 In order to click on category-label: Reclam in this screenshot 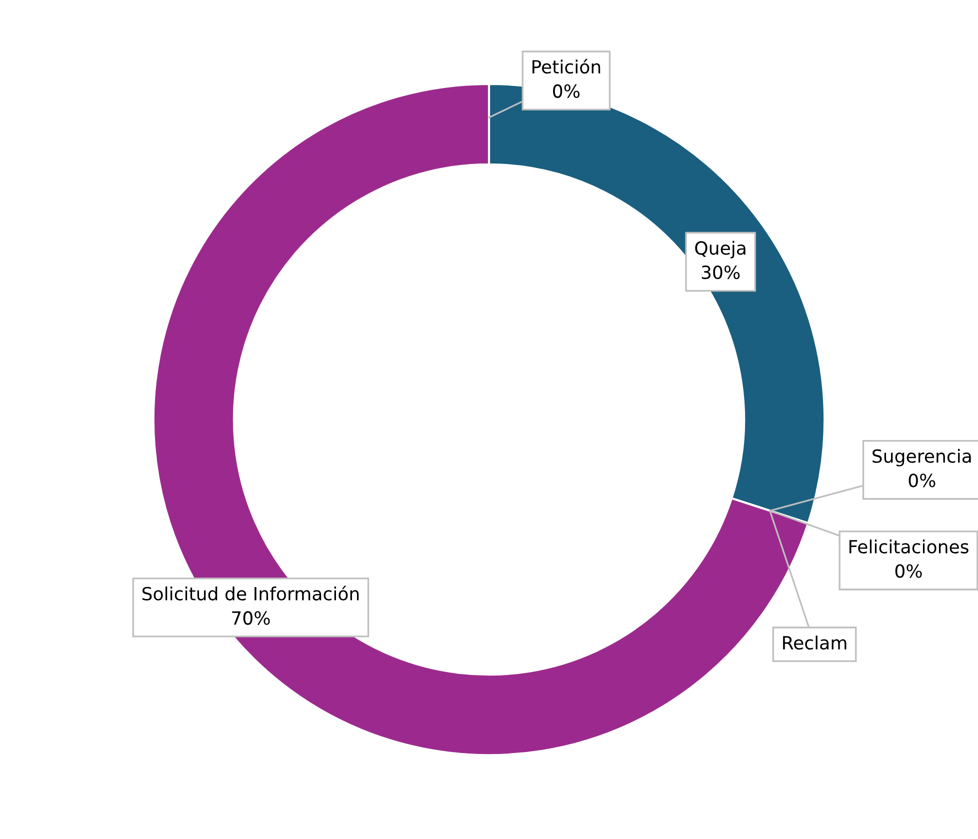, I will do `click(814, 643)`.